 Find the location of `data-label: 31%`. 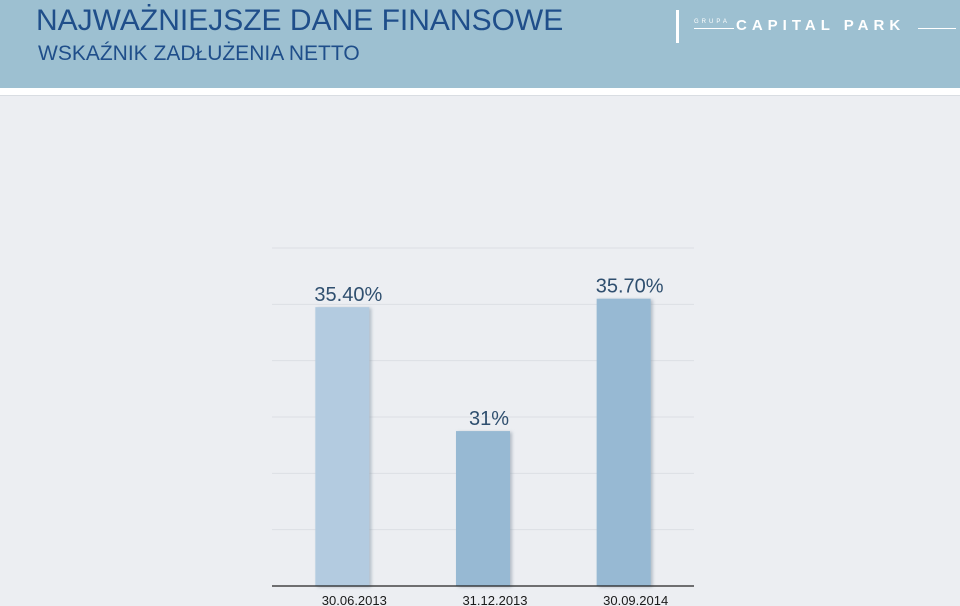

data-label: 31% is located at coordinates (489, 419).